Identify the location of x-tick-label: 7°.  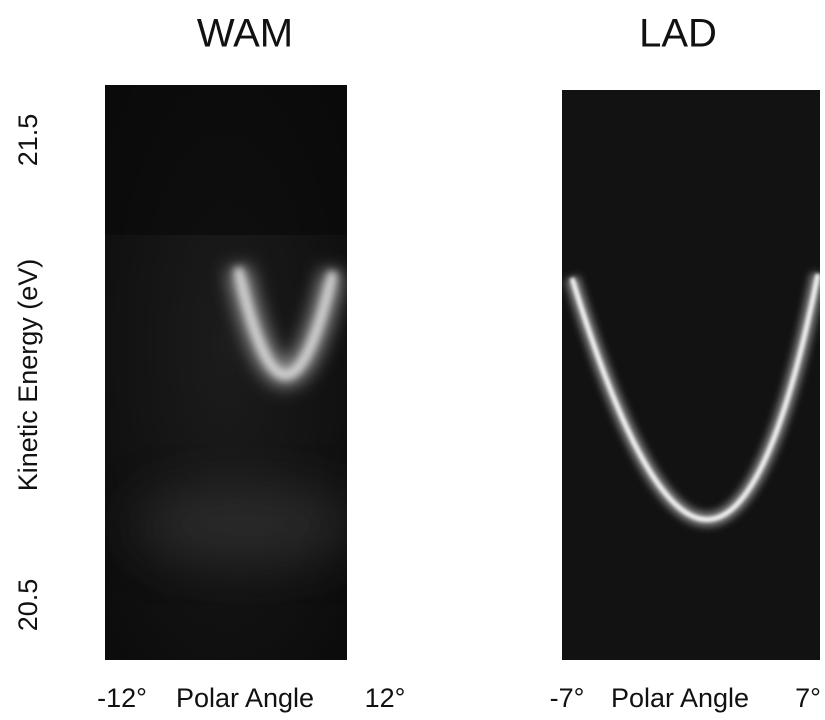
(808, 698).